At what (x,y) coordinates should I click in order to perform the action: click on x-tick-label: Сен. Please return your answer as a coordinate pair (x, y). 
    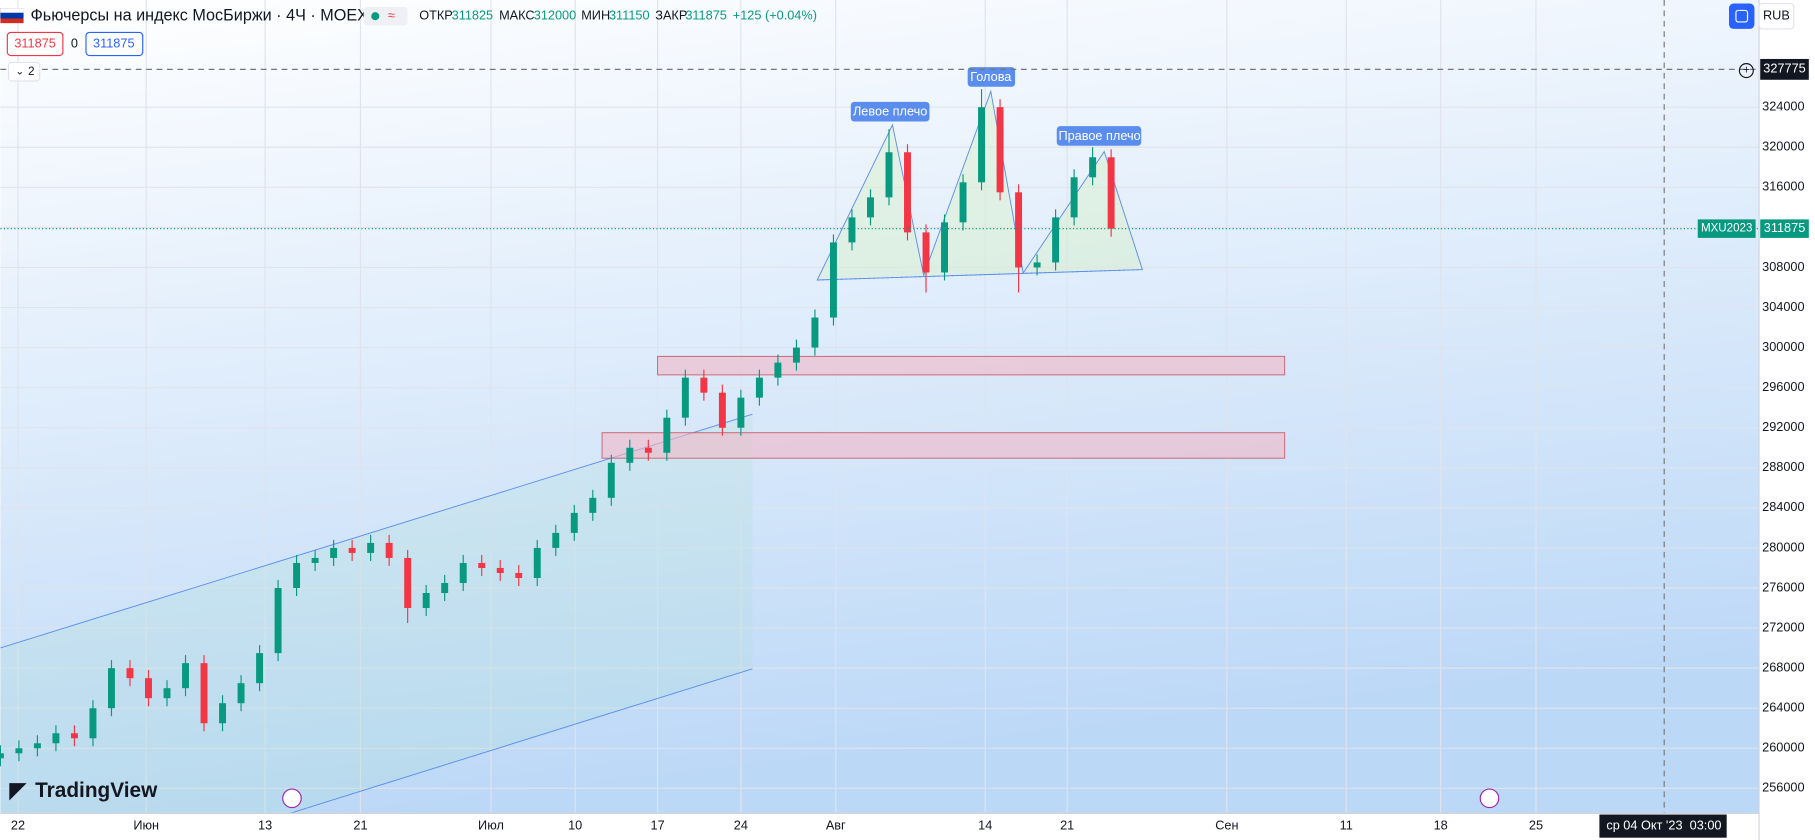
    Looking at the image, I should click on (1226, 824).